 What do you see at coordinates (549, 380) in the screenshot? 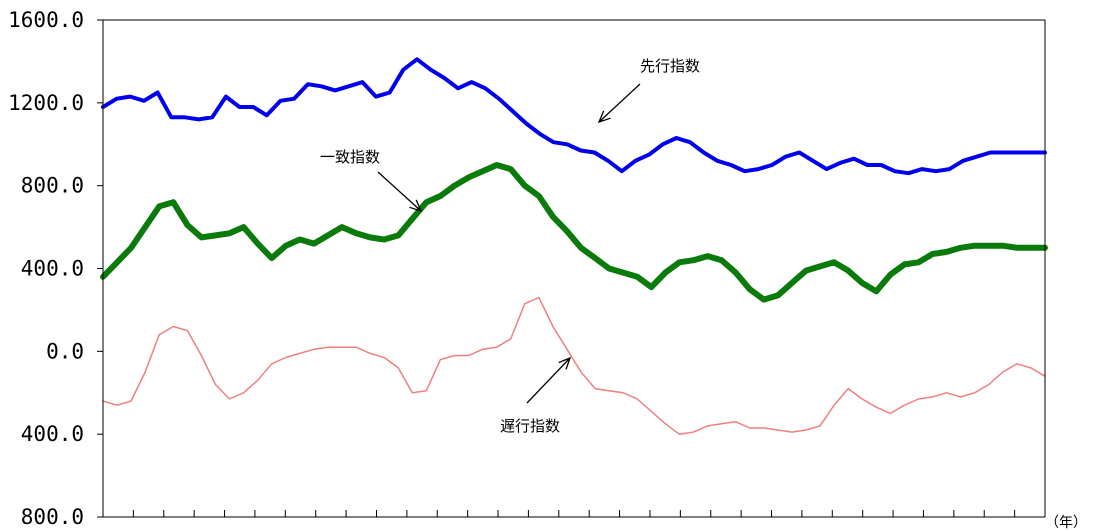
I see `annotation-arrow-lagging` at bounding box center [549, 380].